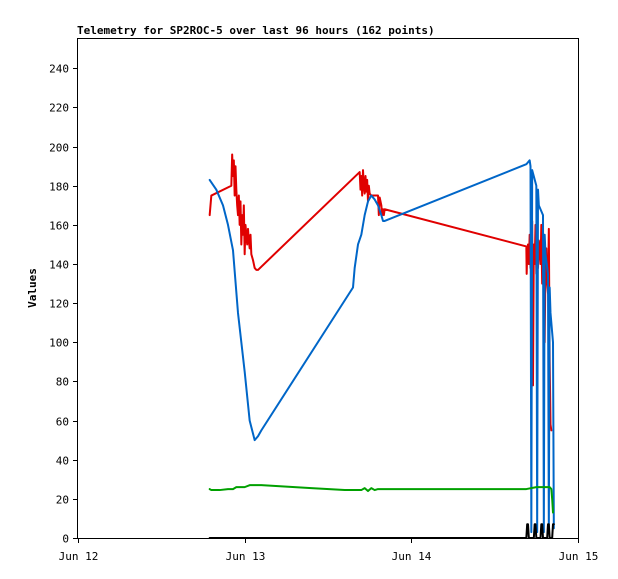 This screenshot has width=618, height=579. What do you see at coordinates (65, 539) in the screenshot?
I see `y-tick-label: 0` at bounding box center [65, 539].